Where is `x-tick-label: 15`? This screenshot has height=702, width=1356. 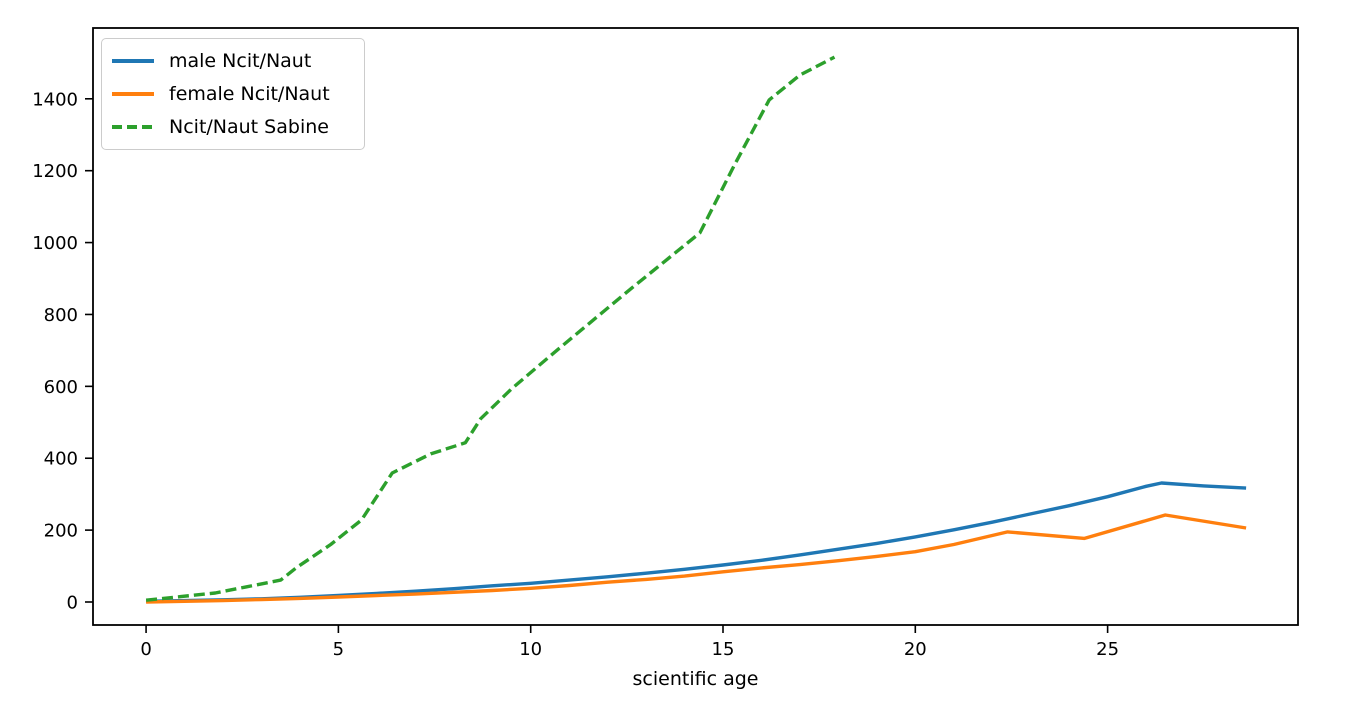 x-tick-label: 15 is located at coordinates (723, 649).